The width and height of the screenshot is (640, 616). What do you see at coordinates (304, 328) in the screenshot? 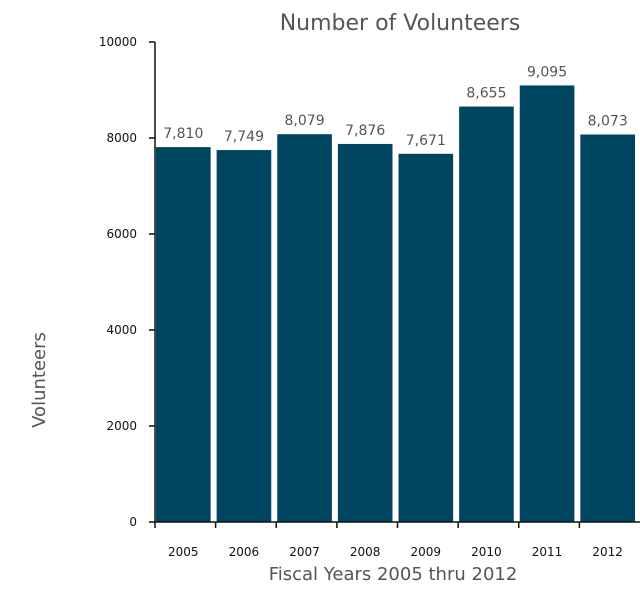
I see `bar-2007` at bounding box center [304, 328].